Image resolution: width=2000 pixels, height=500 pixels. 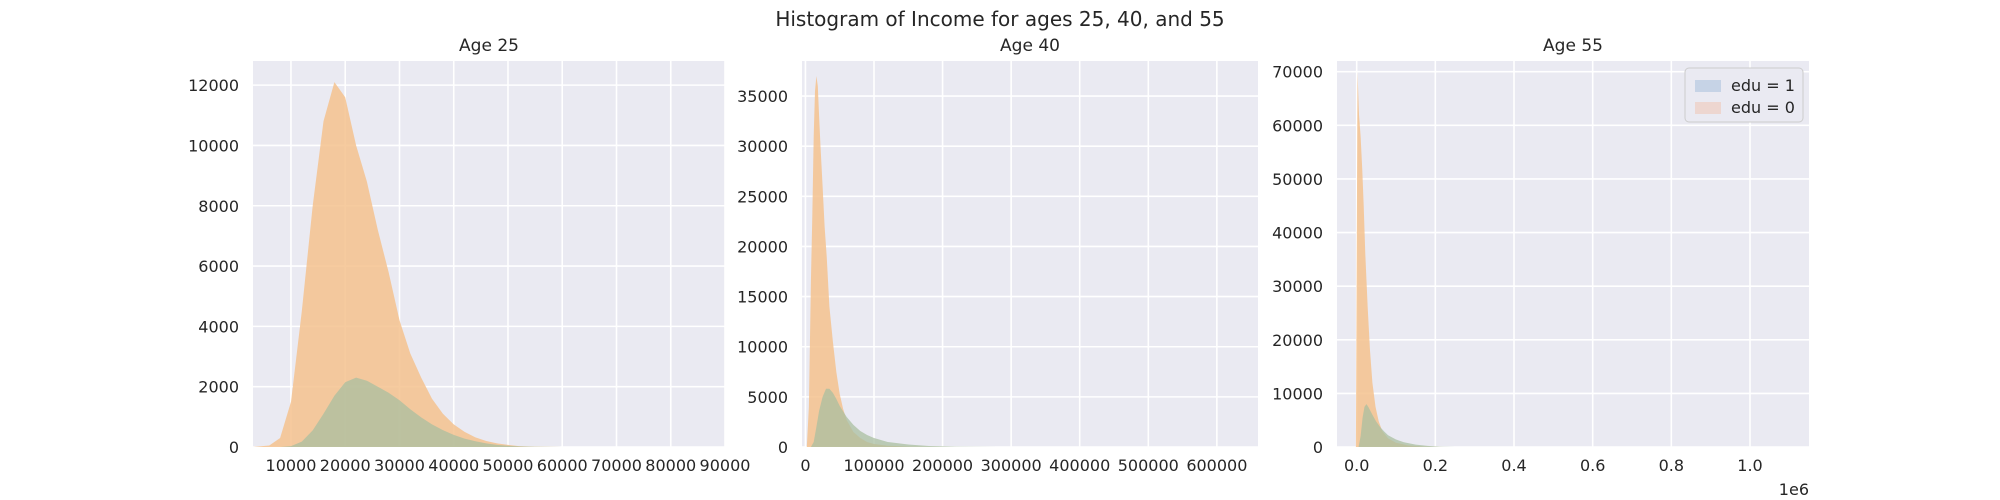 I want to click on x-tick-label: 50000, so click(x=508, y=465).